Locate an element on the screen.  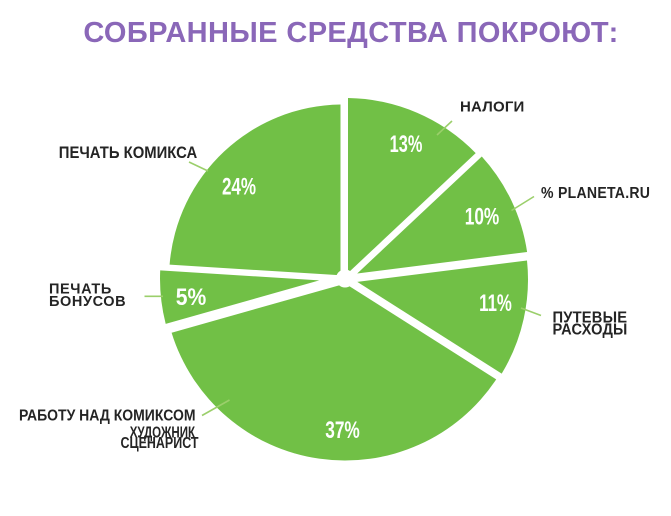
svg-text: РАСХОДЫ is located at coordinates (590, 330).